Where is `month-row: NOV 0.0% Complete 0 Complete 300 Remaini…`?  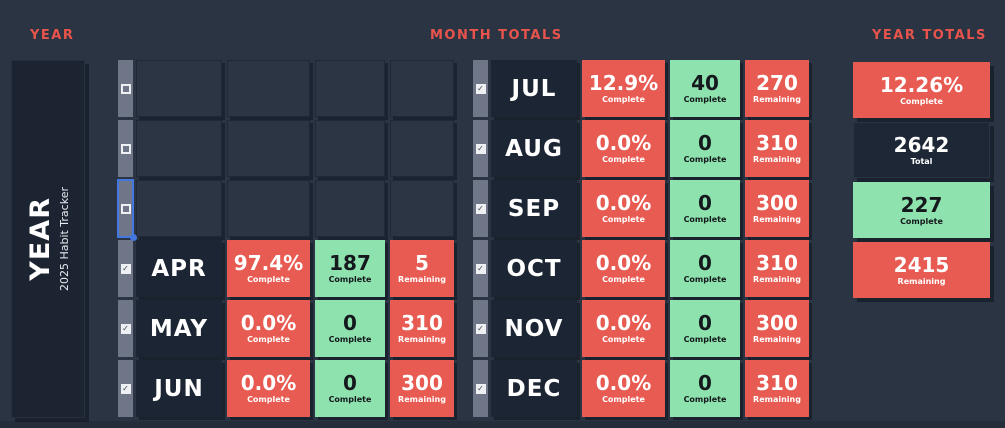
month-row: NOV 0.0% Complete 0 Complete 300 Remaini… is located at coordinates (641, 328).